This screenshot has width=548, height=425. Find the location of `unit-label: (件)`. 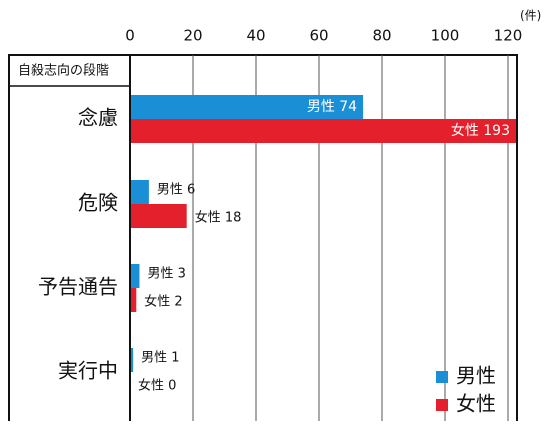

unit-label: (件) is located at coordinates (530, 16).